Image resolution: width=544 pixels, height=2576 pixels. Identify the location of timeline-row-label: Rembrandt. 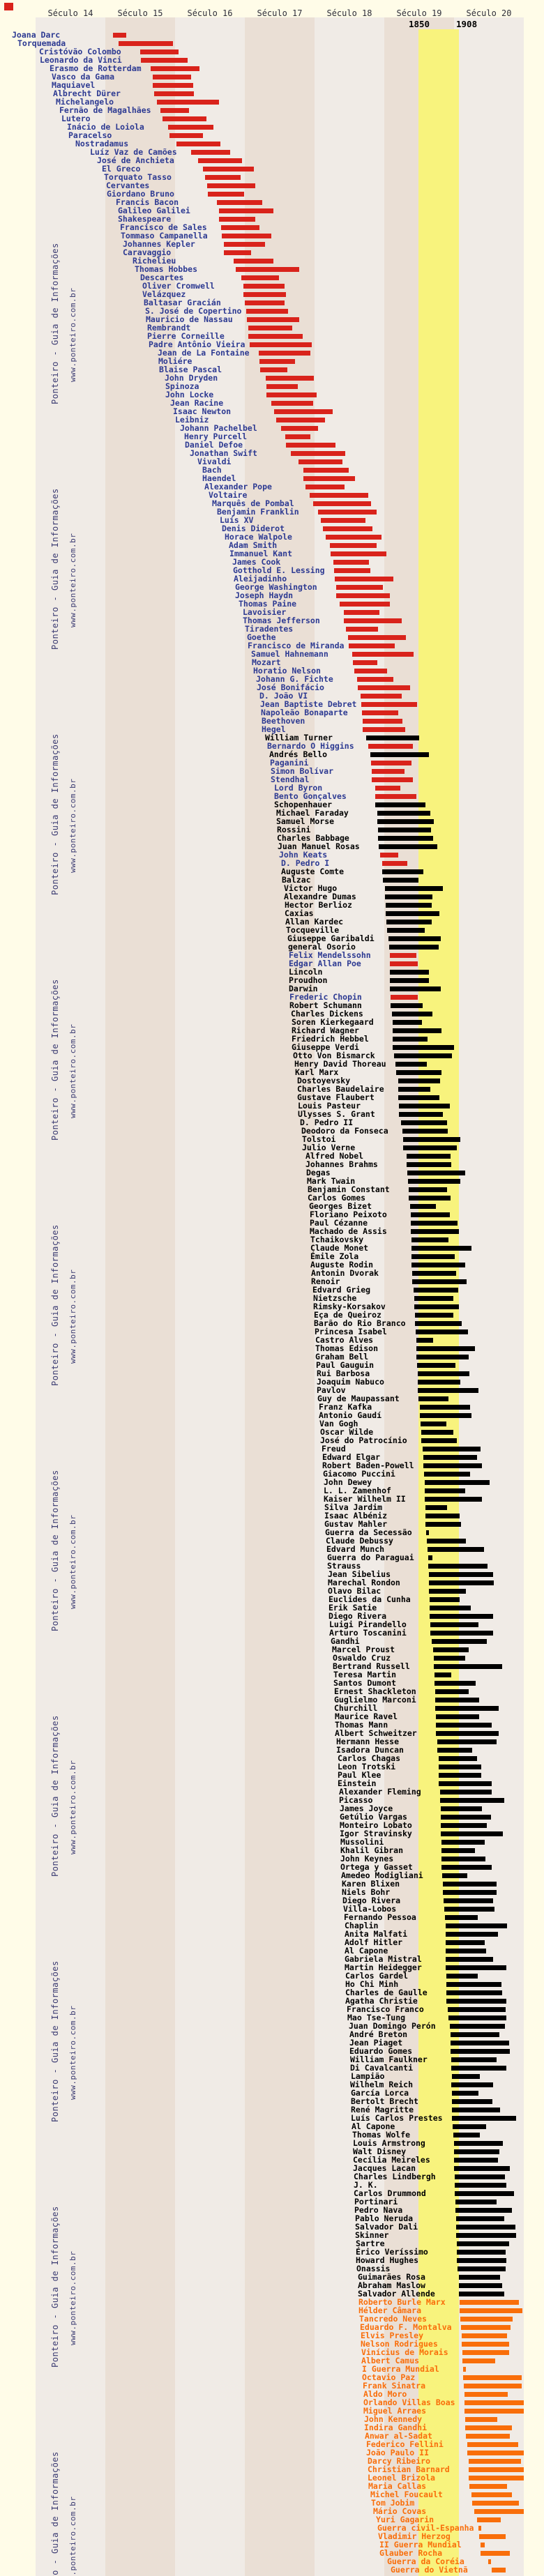
(169, 328).